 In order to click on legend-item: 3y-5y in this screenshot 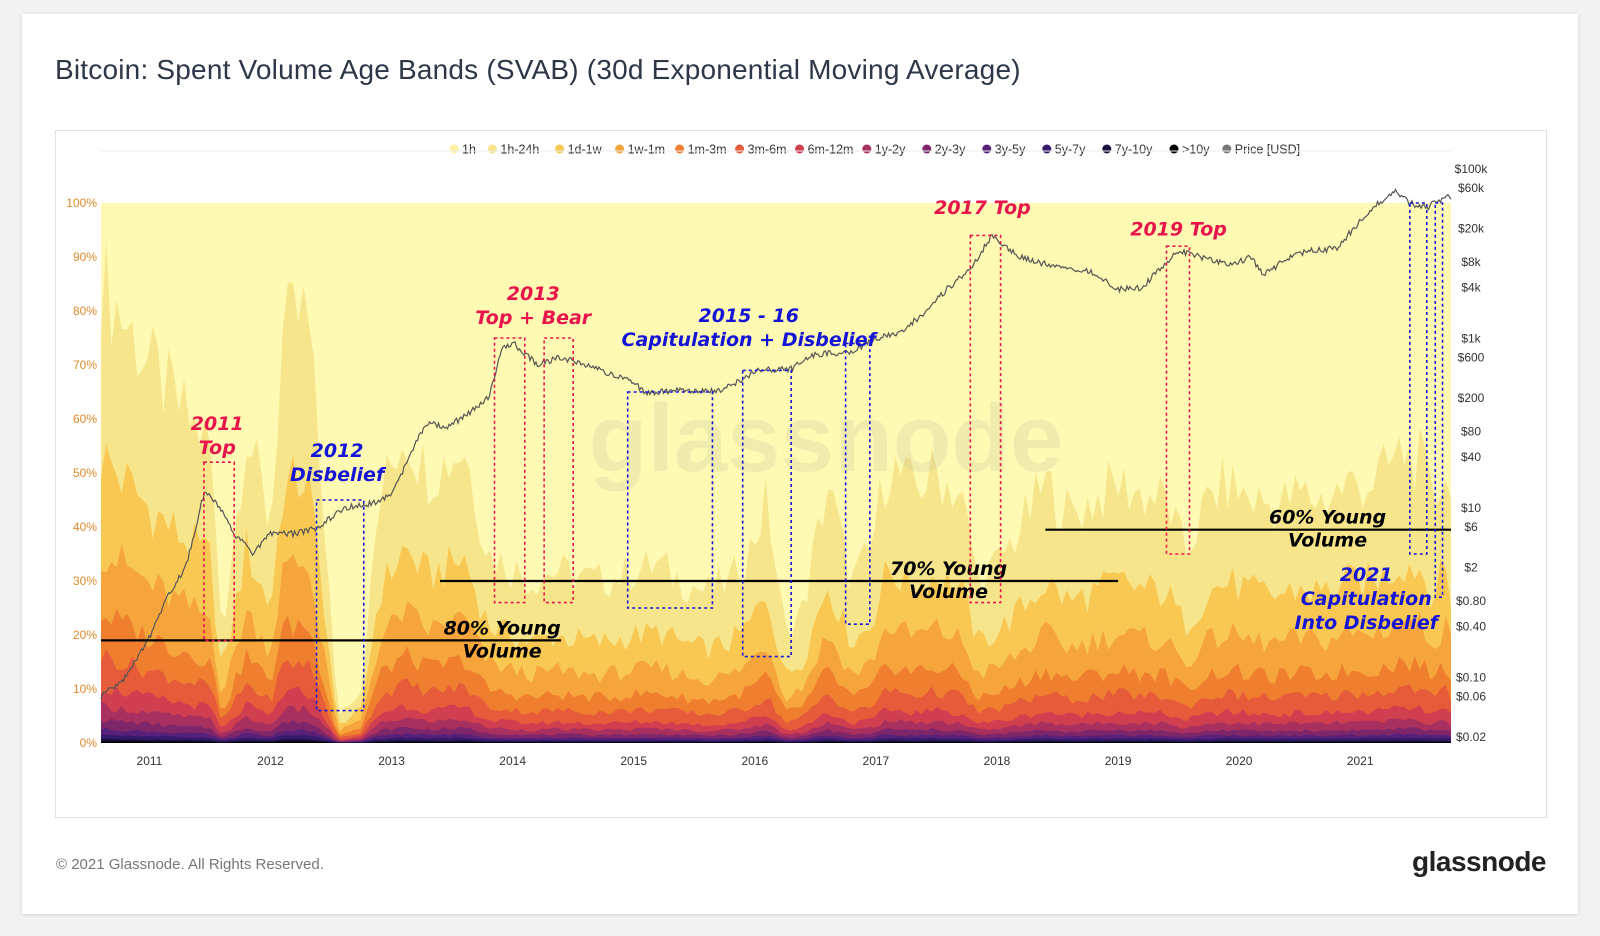, I will do `click(1010, 150)`.